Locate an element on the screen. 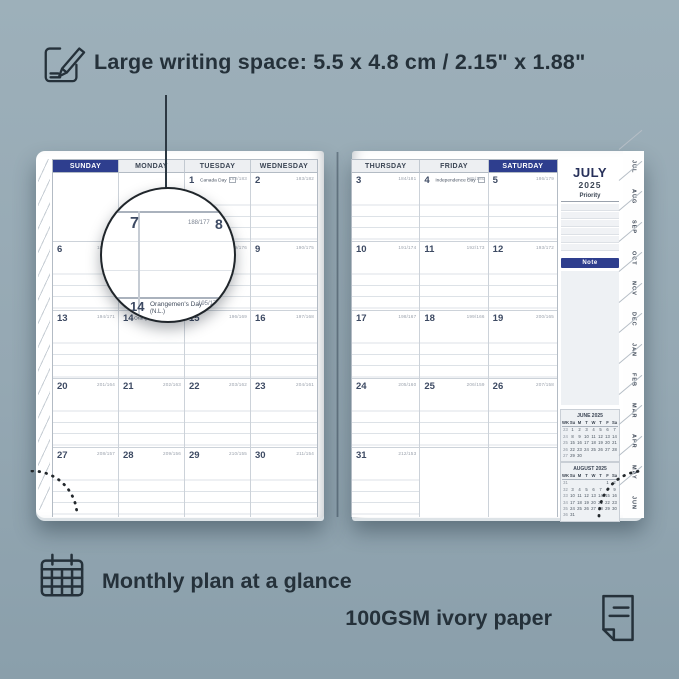 The image size is (679, 679). magnified-day-counter: 195/170 is located at coordinates (209, 304).